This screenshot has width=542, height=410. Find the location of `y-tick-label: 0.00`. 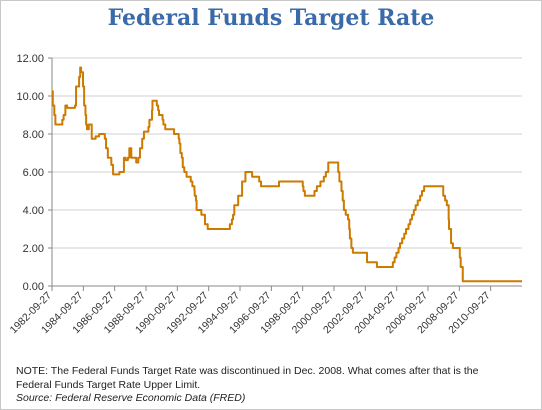

y-tick-label: 0.00 is located at coordinates (33, 287).